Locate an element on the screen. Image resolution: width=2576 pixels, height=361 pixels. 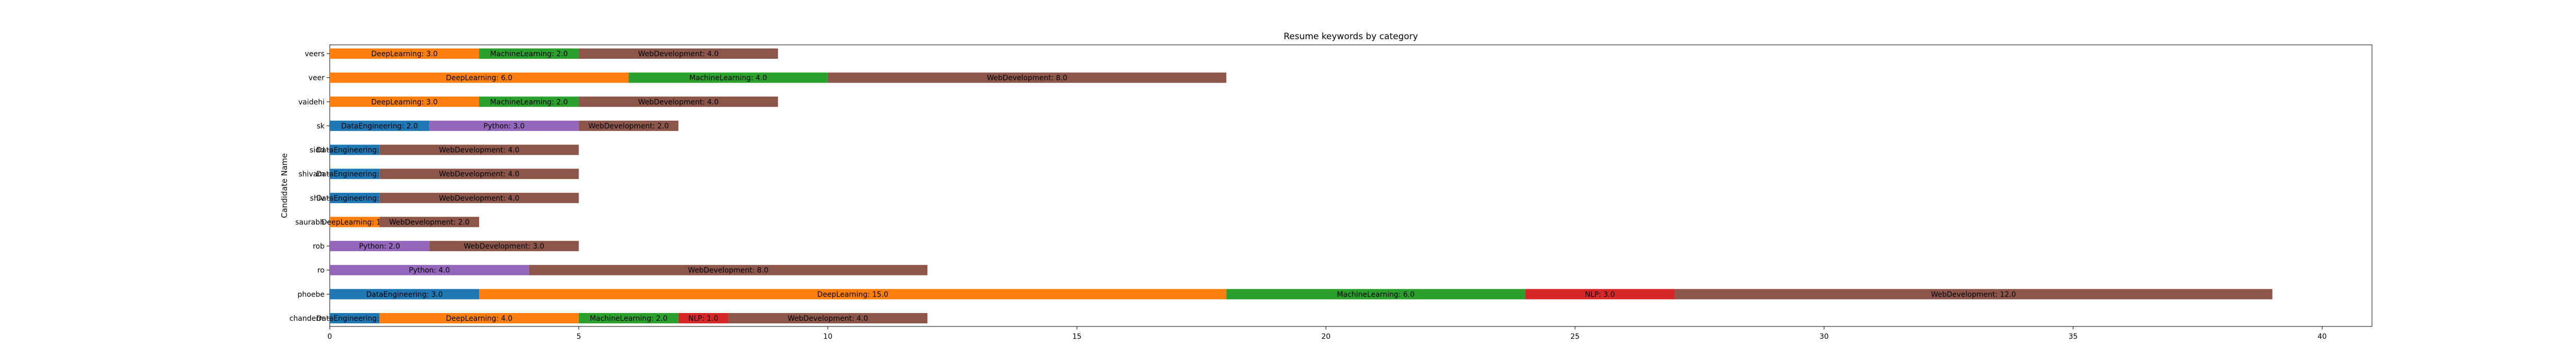
x-tick-label: 25 is located at coordinates (1575, 337).